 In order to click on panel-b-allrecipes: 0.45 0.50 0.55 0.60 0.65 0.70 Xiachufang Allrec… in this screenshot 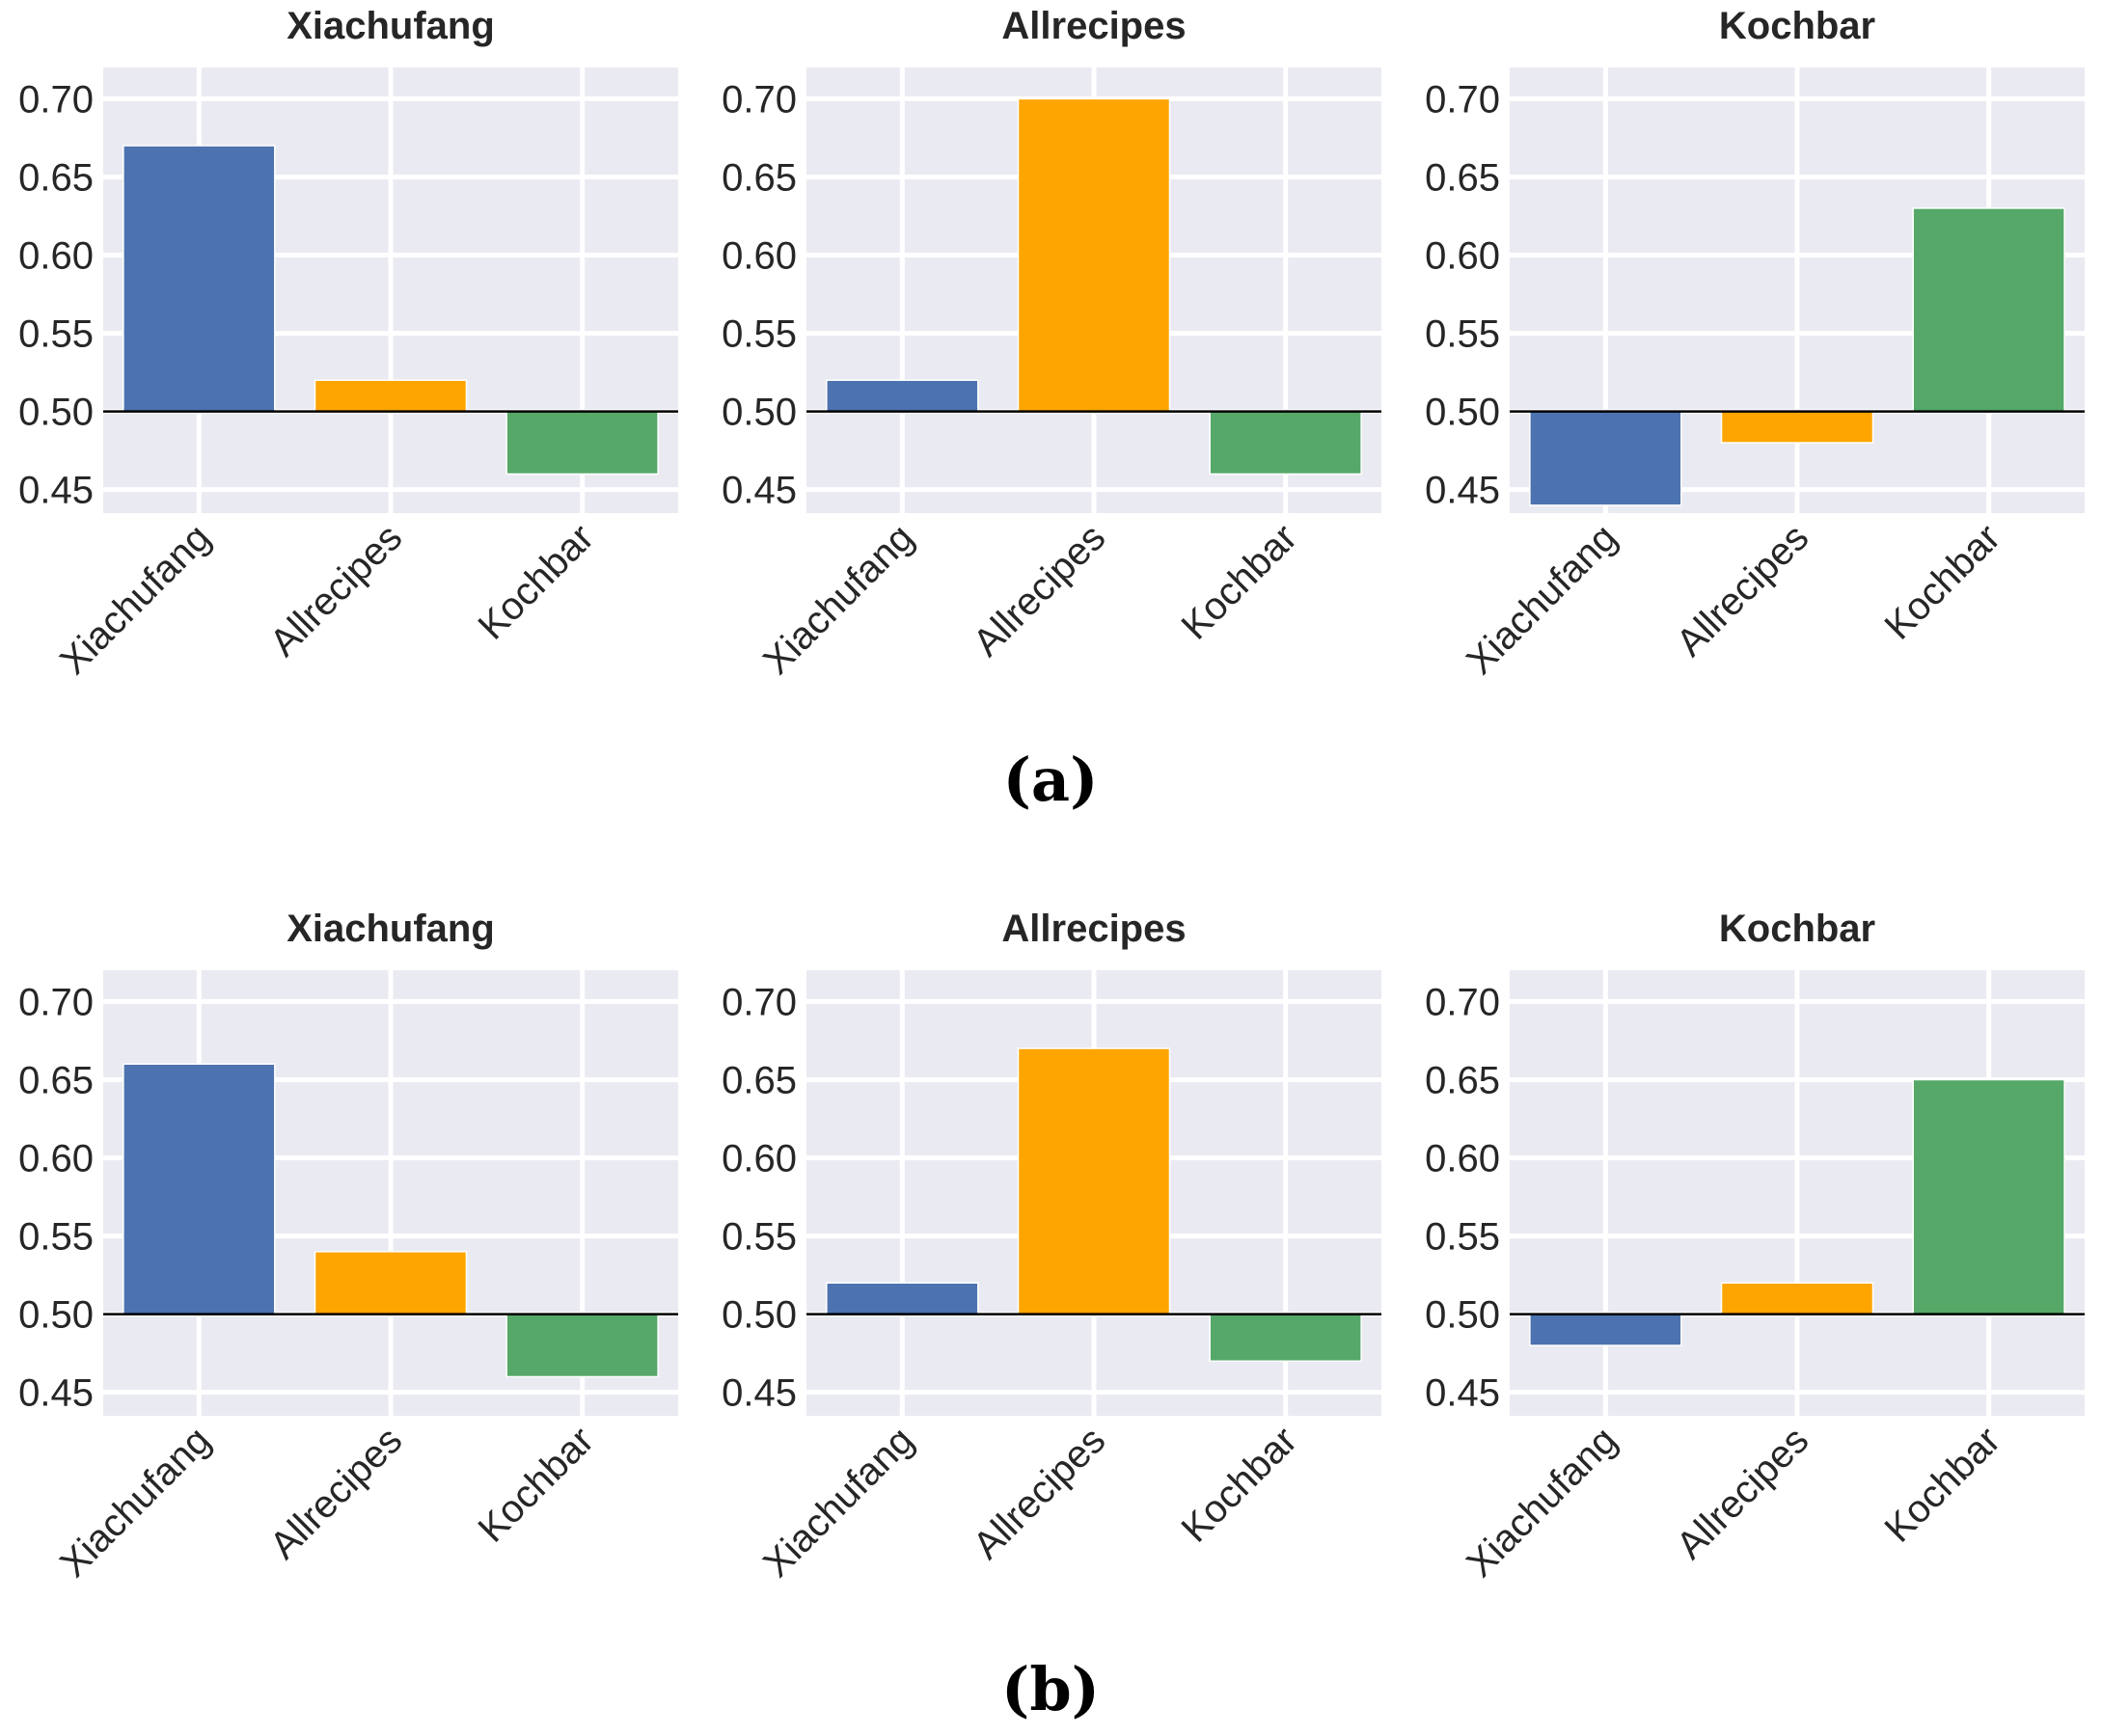, I will do `click(1051, 1247)`.